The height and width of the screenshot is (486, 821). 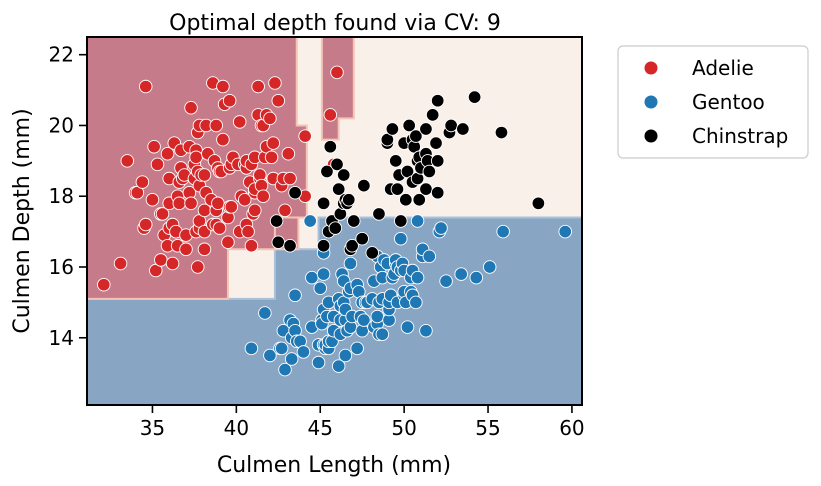 What do you see at coordinates (651, 102) in the screenshot?
I see `legend-marker-gentoo` at bounding box center [651, 102].